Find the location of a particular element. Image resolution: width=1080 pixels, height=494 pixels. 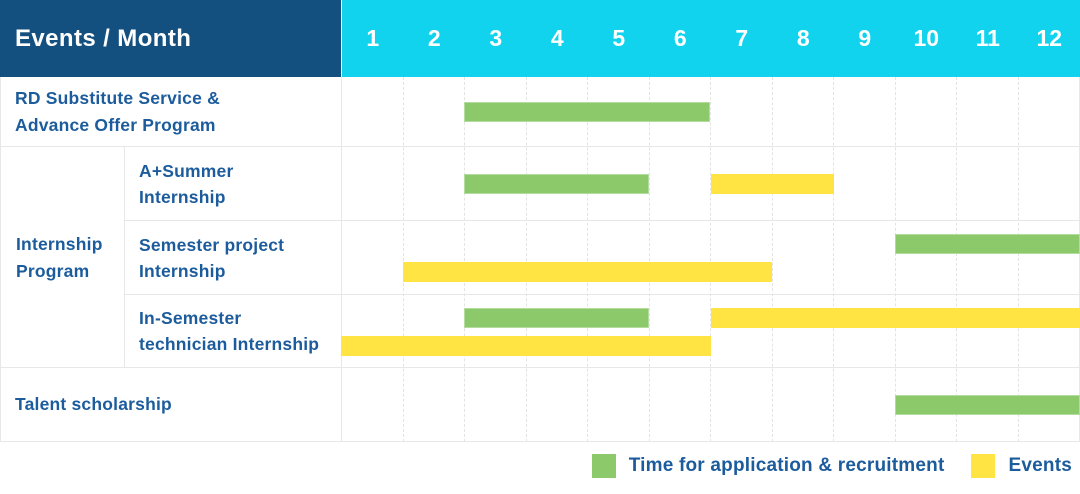

month-header: 12 is located at coordinates (1049, 38).